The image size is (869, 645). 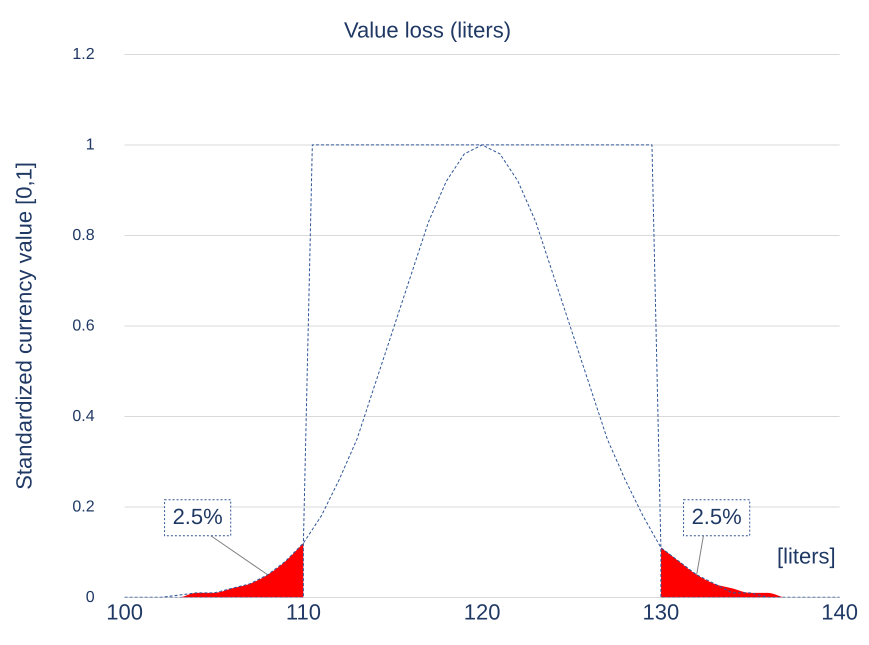 I want to click on y-tick-label: 0, so click(x=90, y=597).